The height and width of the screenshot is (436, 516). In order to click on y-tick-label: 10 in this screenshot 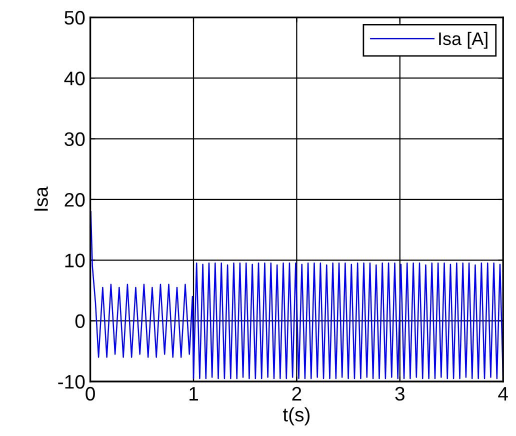, I will do `click(75, 261)`.